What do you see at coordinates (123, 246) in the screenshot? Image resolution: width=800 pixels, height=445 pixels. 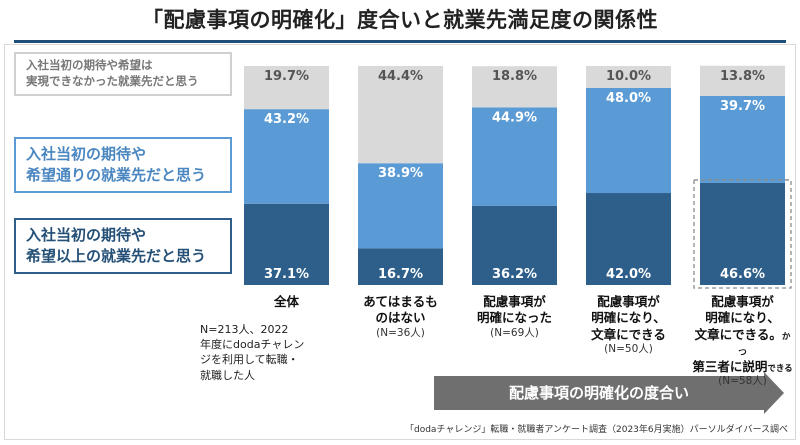 I see `legend-exceeded: 入社当初の期待や 希望以上の就業先だと思う` at bounding box center [123, 246].